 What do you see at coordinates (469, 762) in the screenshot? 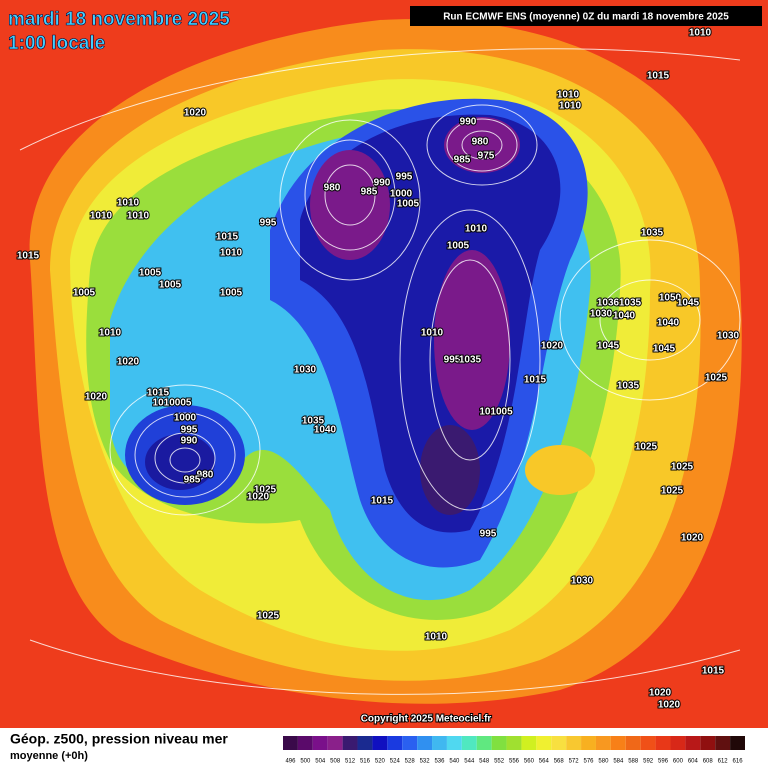
I see `legend-label: 544` at bounding box center [469, 762].